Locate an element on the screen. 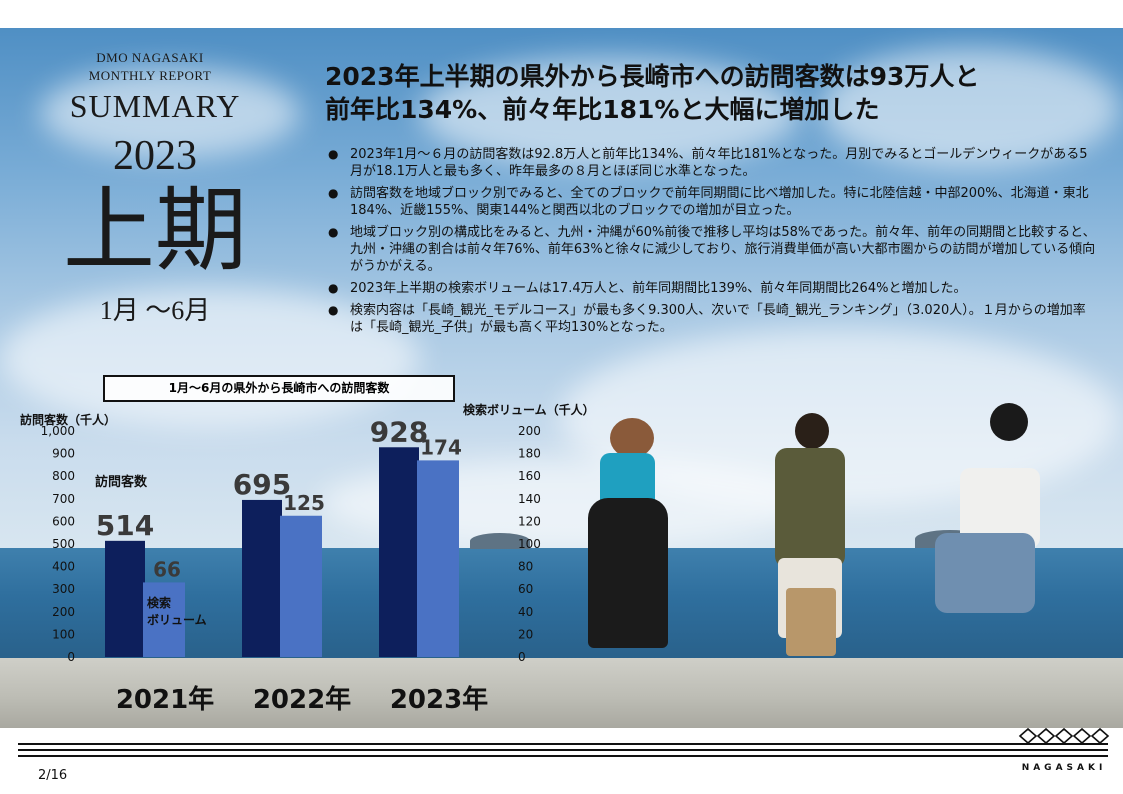  right-tick-label: 200 is located at coordinates (529, 431).